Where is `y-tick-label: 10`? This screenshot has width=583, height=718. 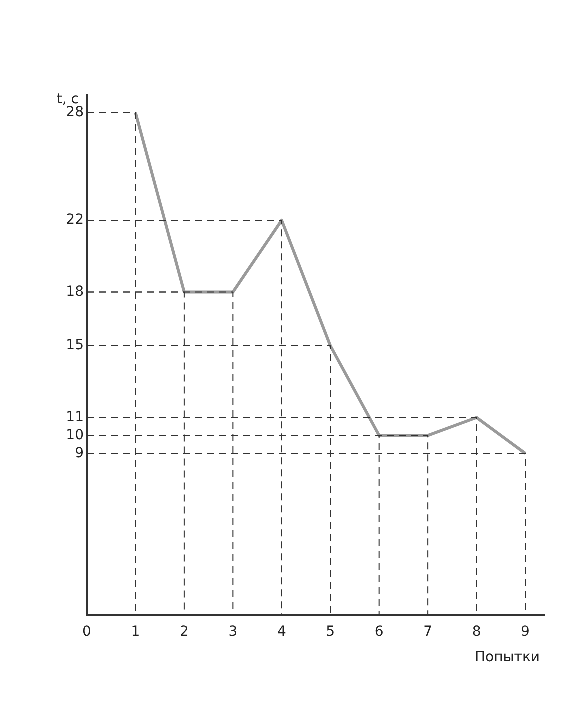
y-tick-label: 10 is located at coordinates (75, 435).